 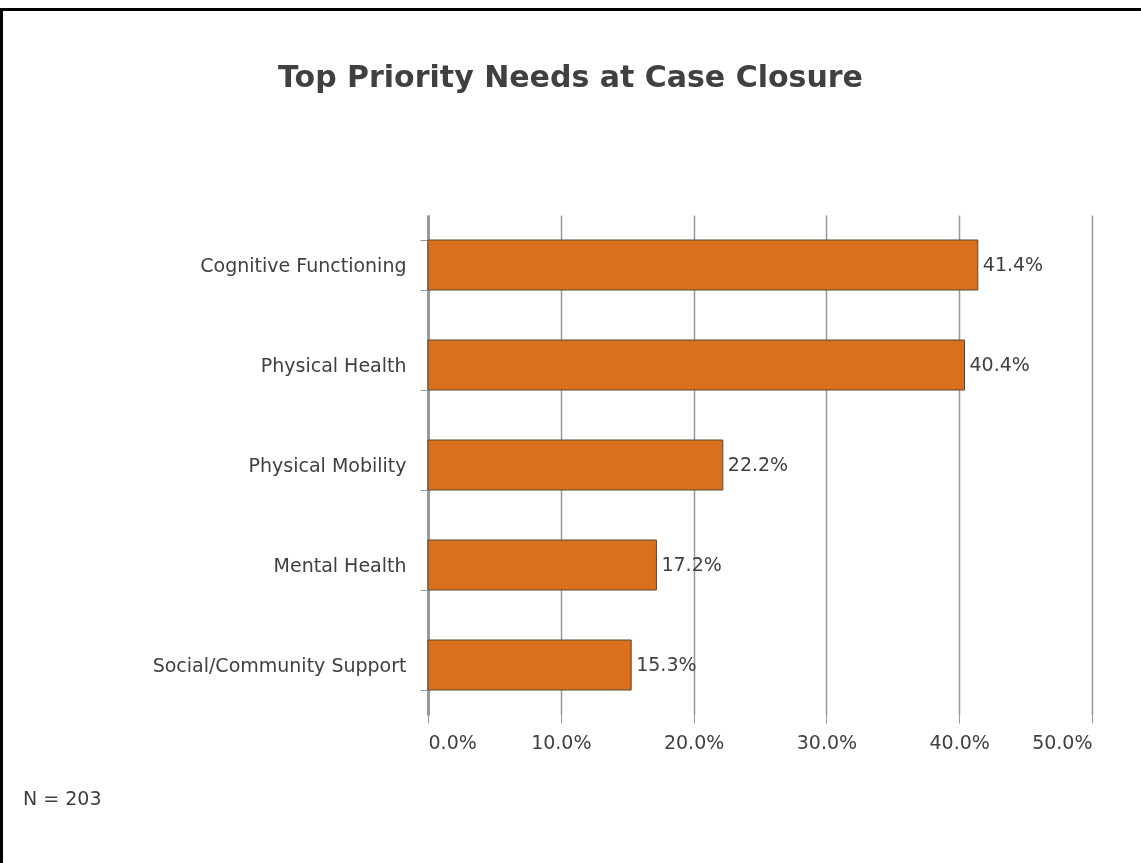 I want to click on text: N = 203, so click(x=62, y=798).